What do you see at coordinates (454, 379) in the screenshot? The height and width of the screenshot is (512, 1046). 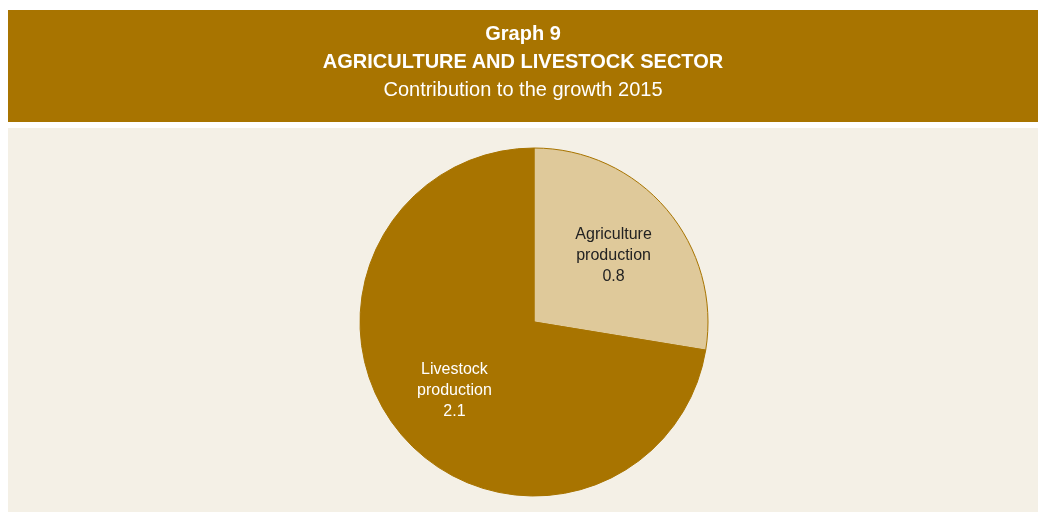 I see `slice-label: Livestock production` at bounding box center [454, 379].